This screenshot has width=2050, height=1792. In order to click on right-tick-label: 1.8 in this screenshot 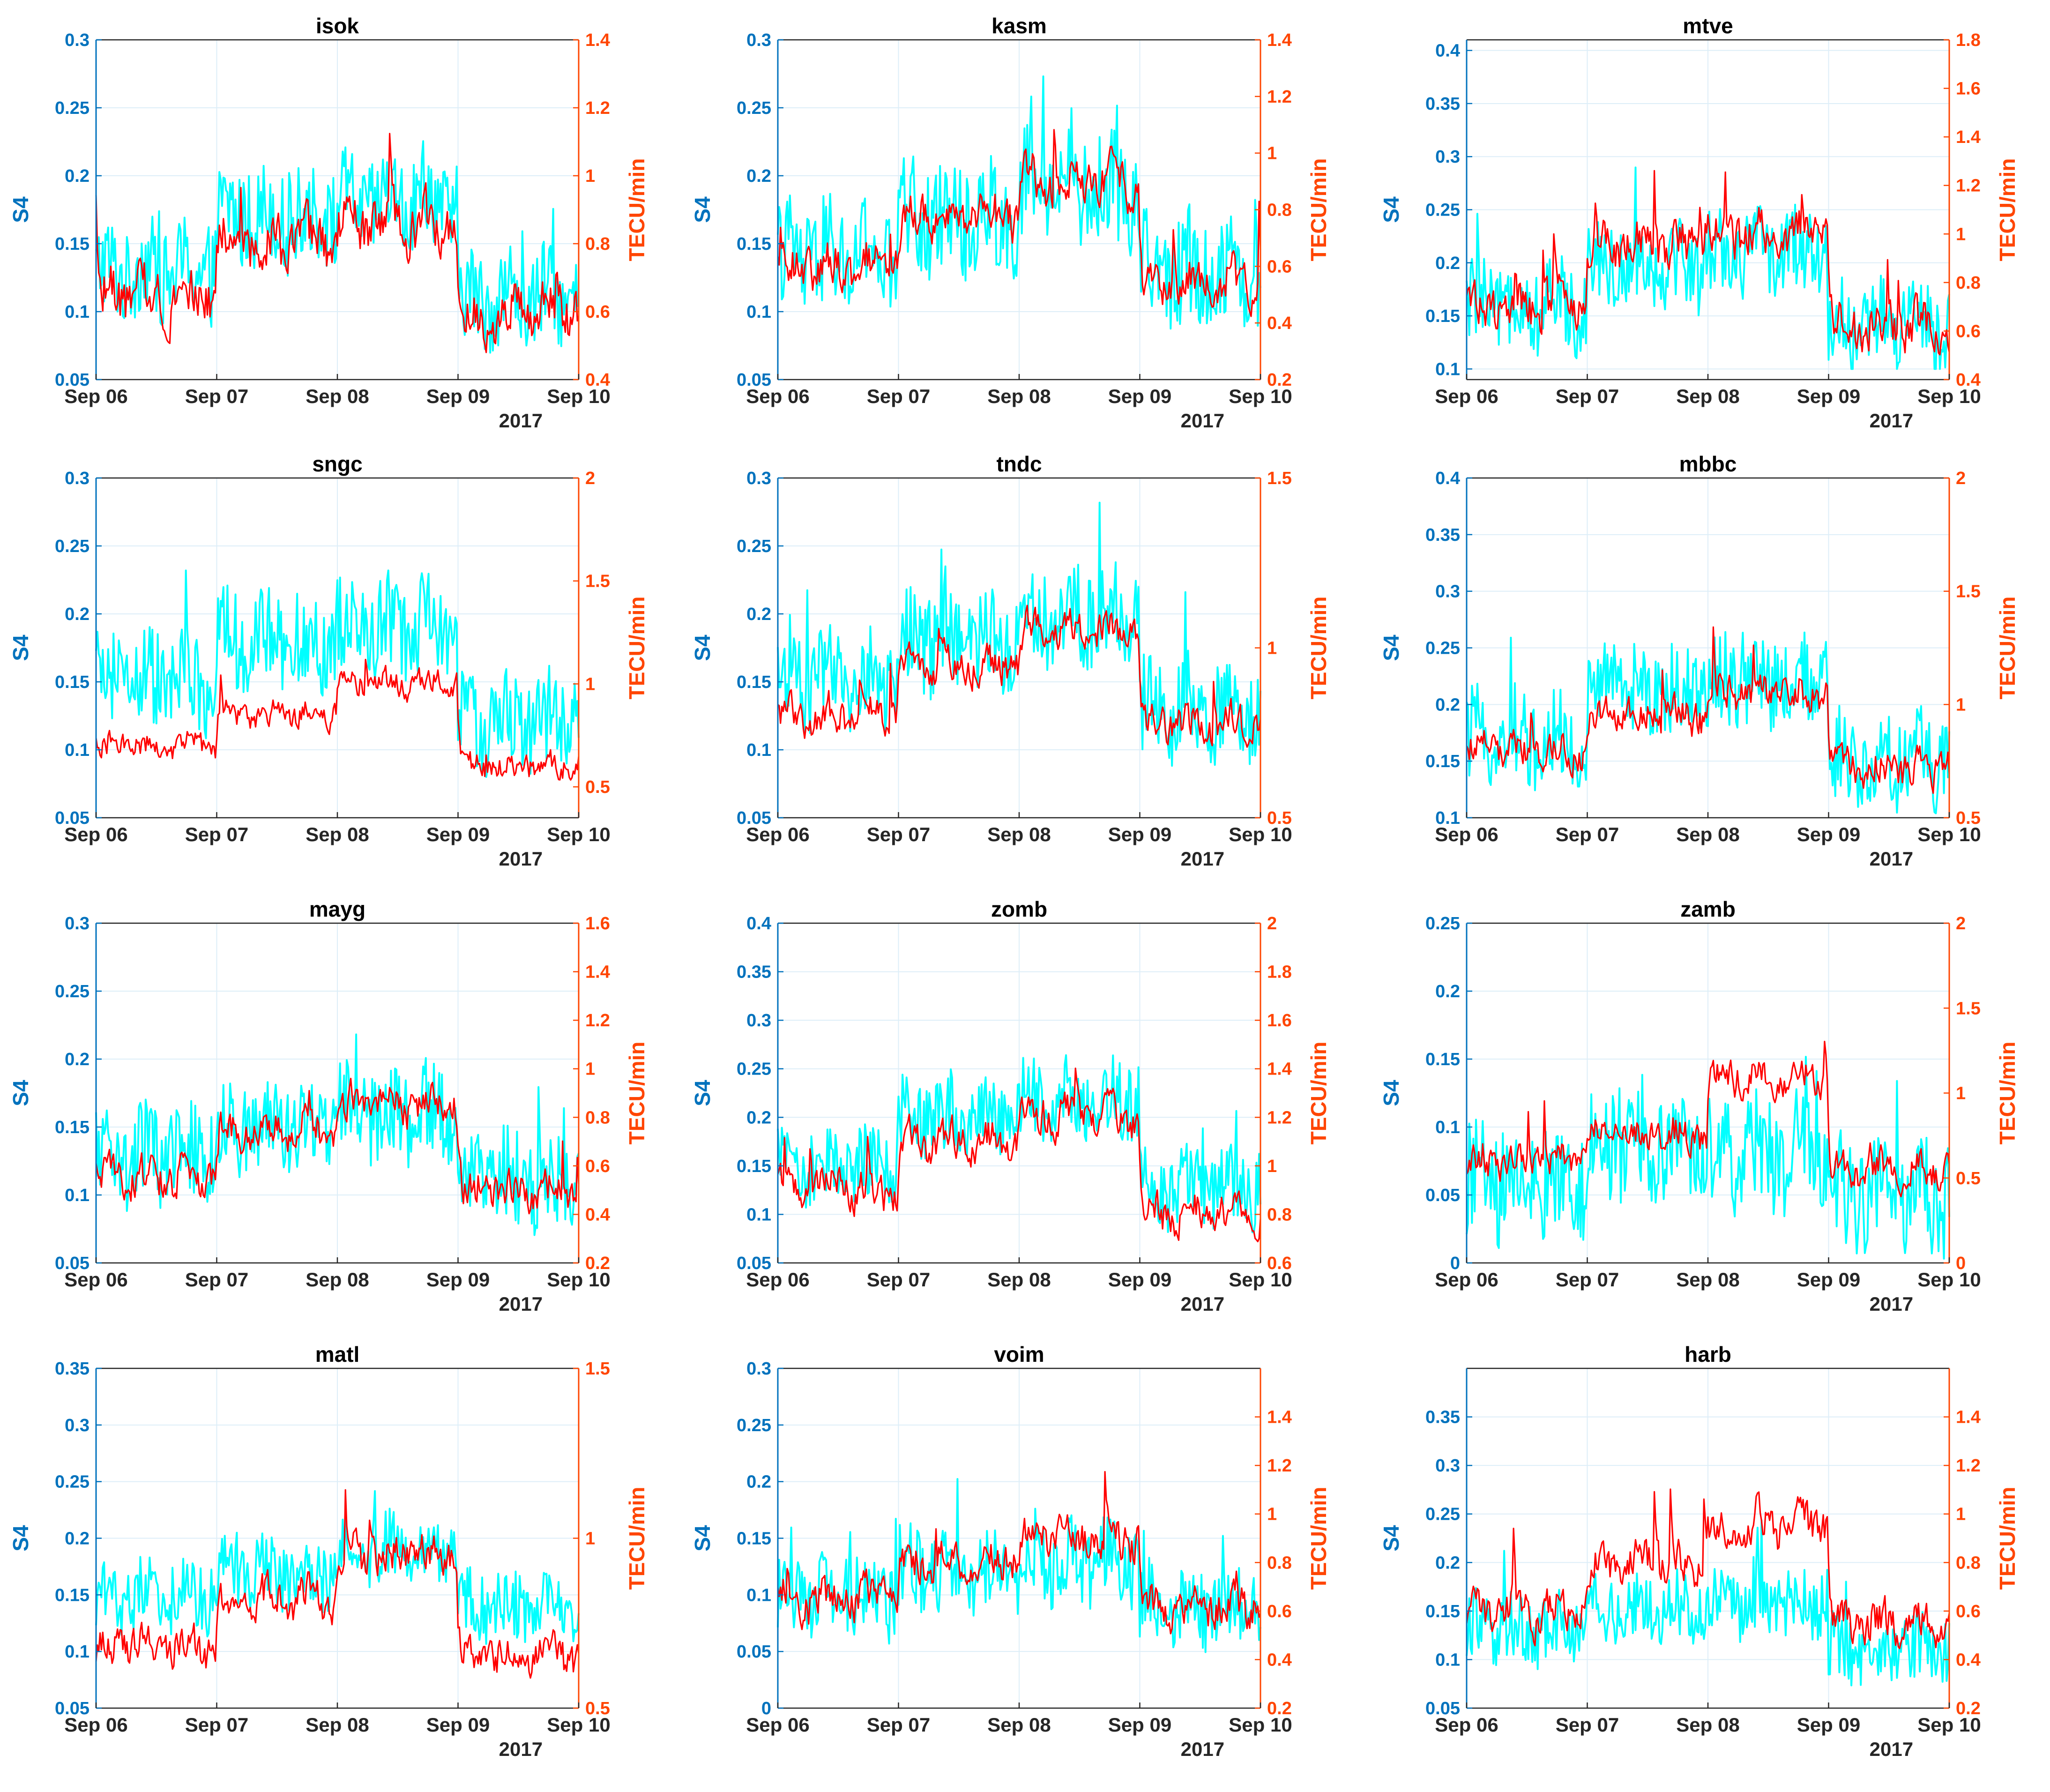, I will do `click(1969, 40)`.